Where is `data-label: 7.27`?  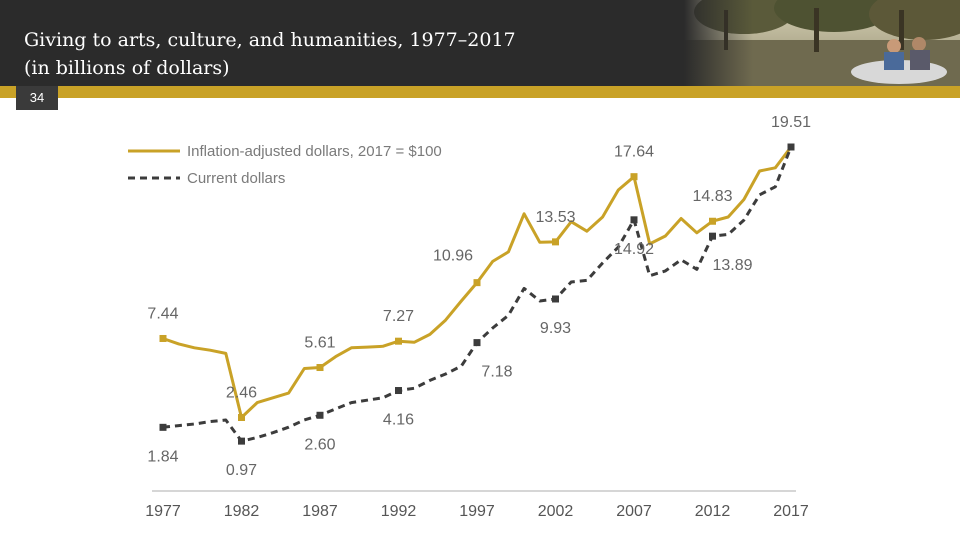
data-label: 7.27 is located at coordinates (398, 316).